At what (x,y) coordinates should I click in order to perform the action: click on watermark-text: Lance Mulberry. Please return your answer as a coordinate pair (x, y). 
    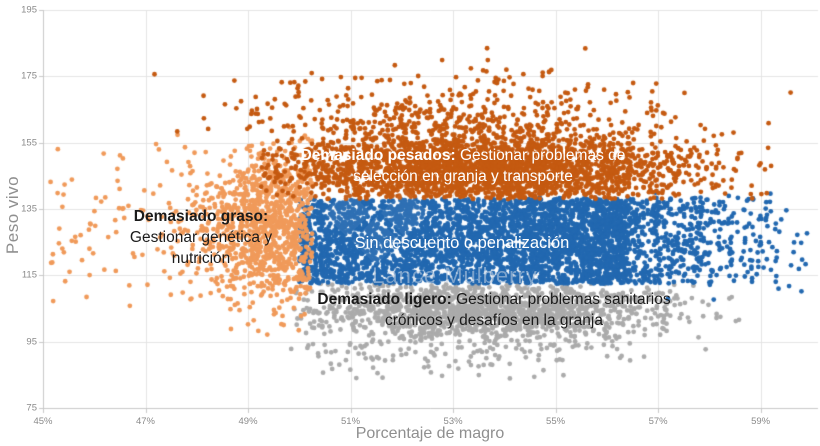
    Looking at the image, I should click on (455, 275).